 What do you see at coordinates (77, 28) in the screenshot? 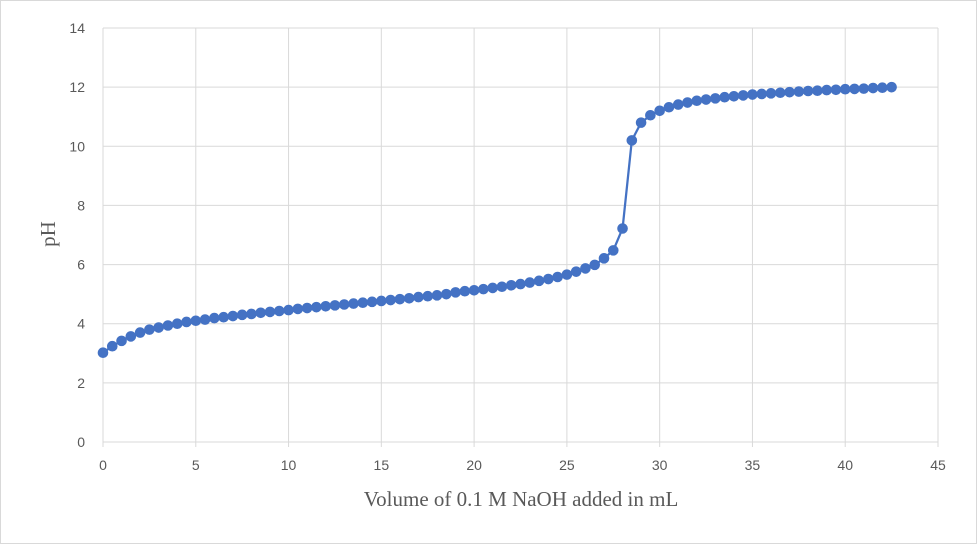
I see `y-tick-label: 14` at bounding box center [77, 28].